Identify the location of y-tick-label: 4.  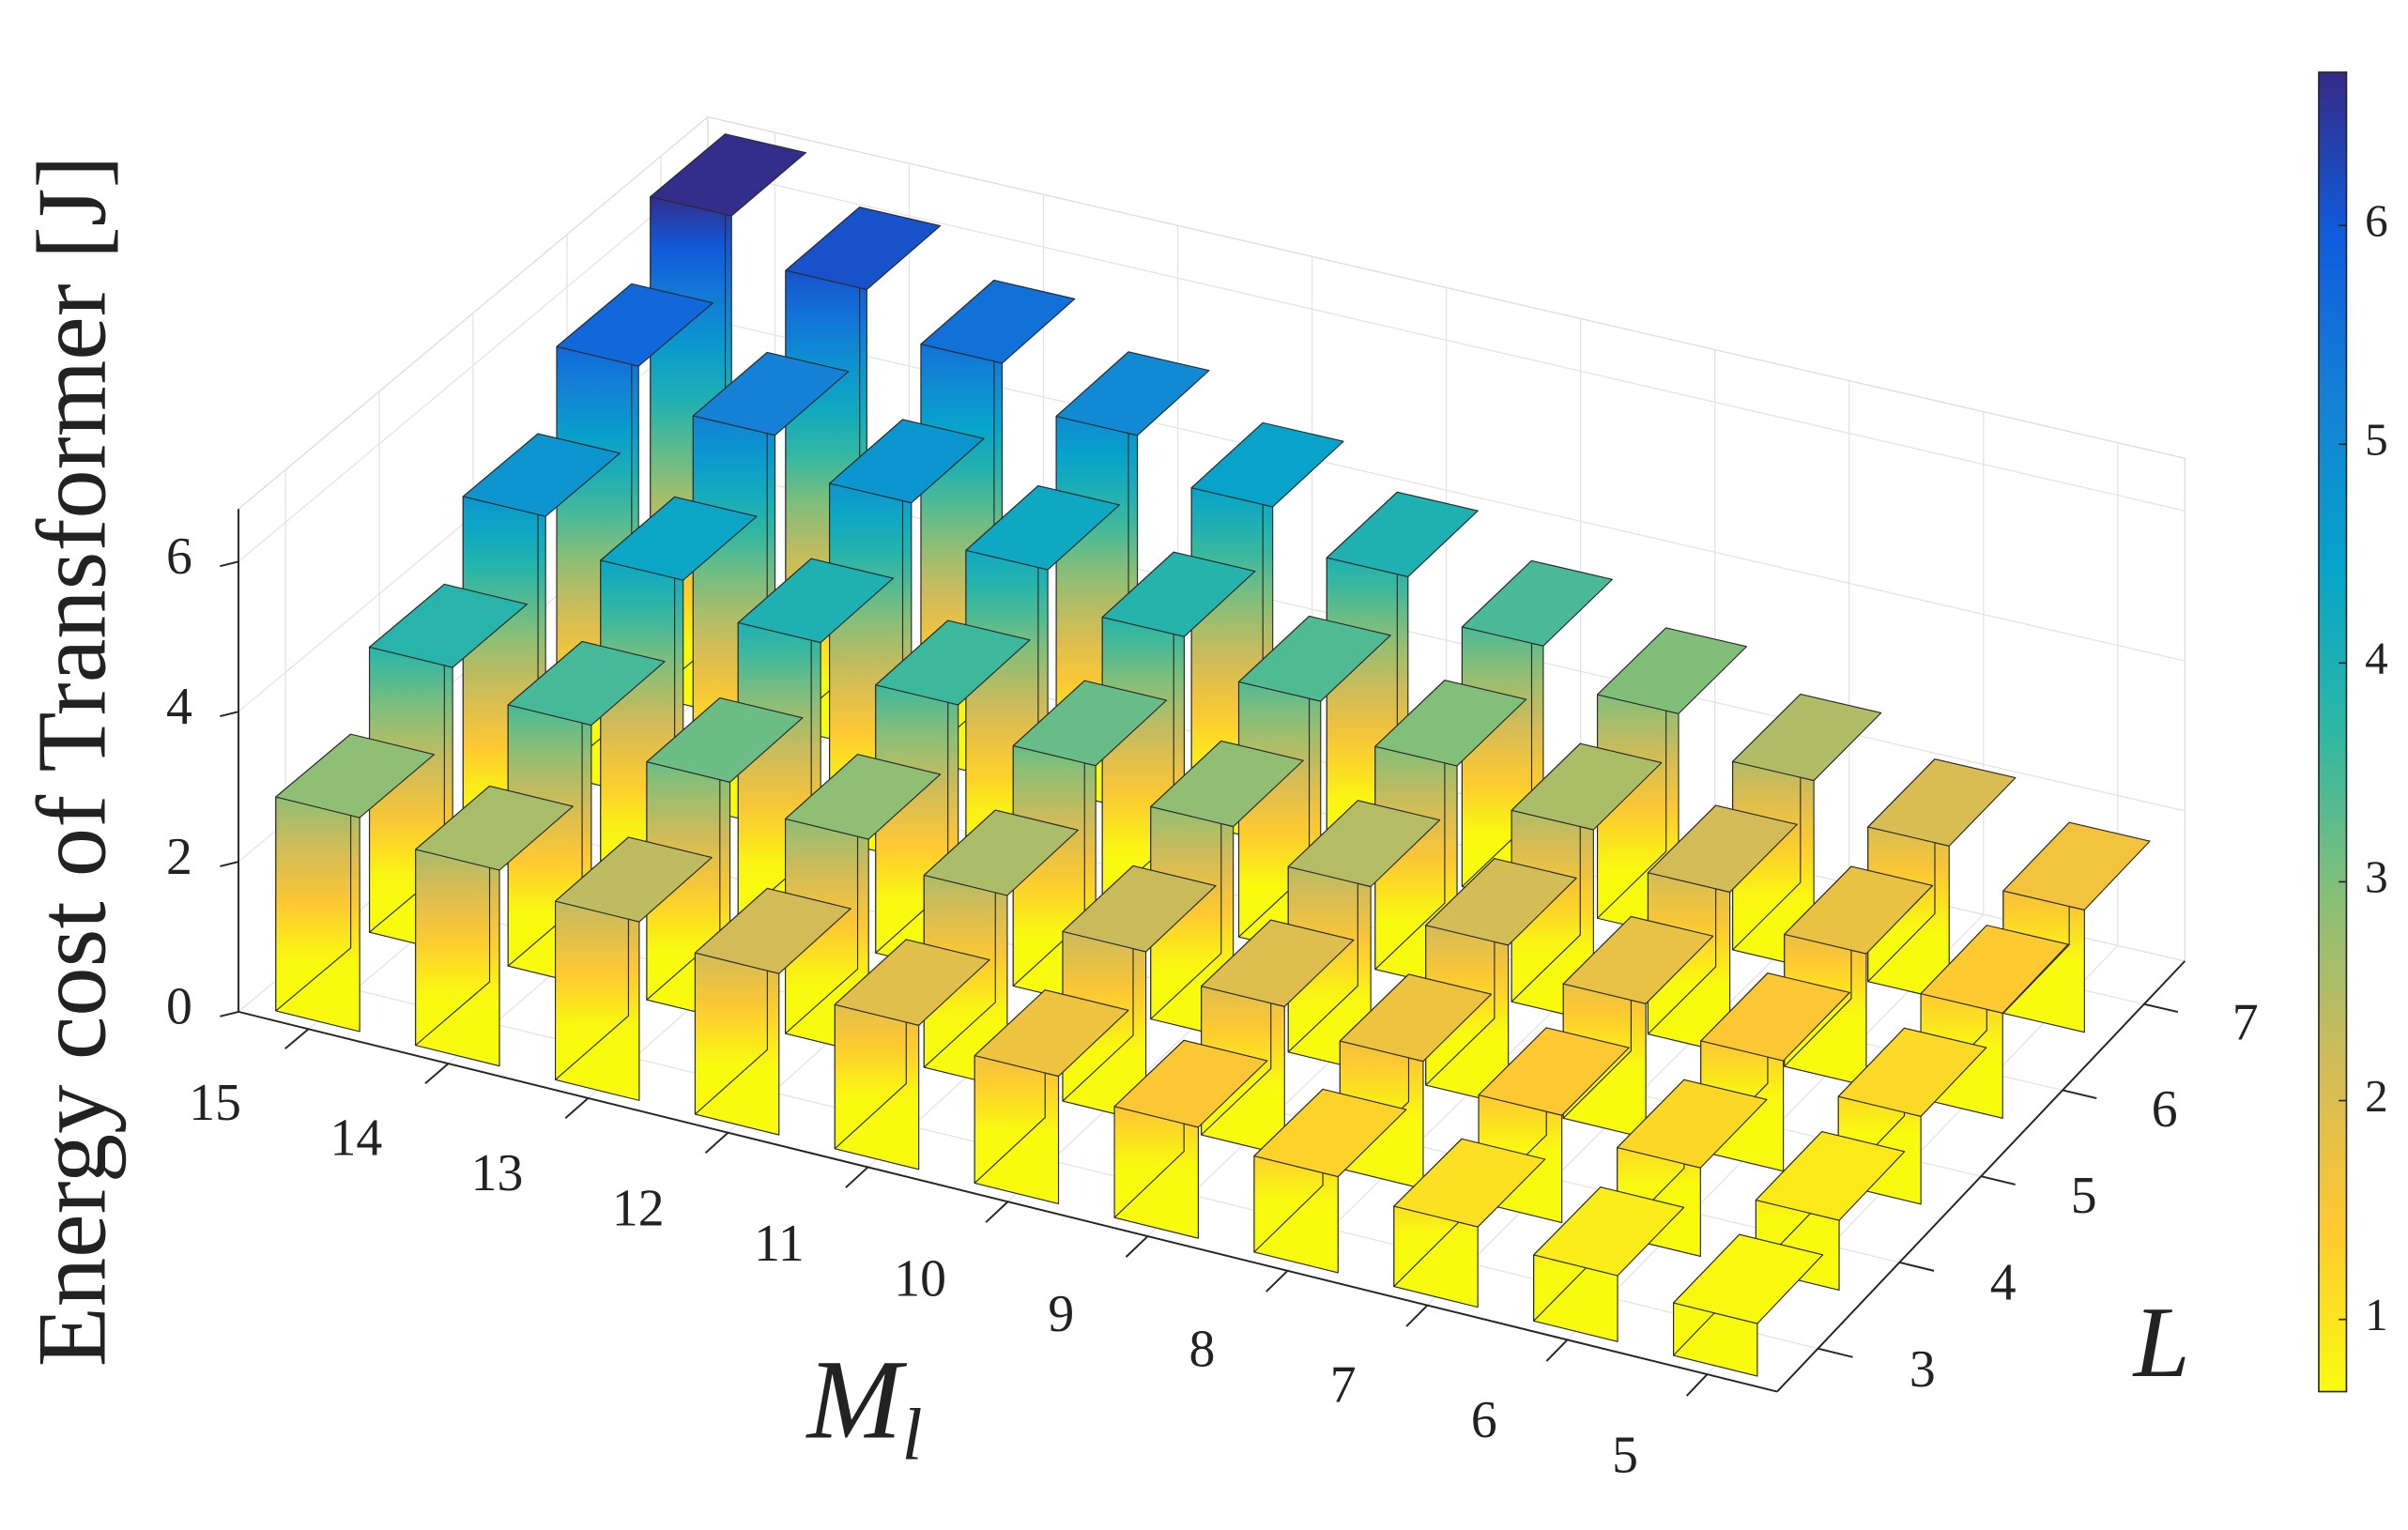
(2003, 1282).